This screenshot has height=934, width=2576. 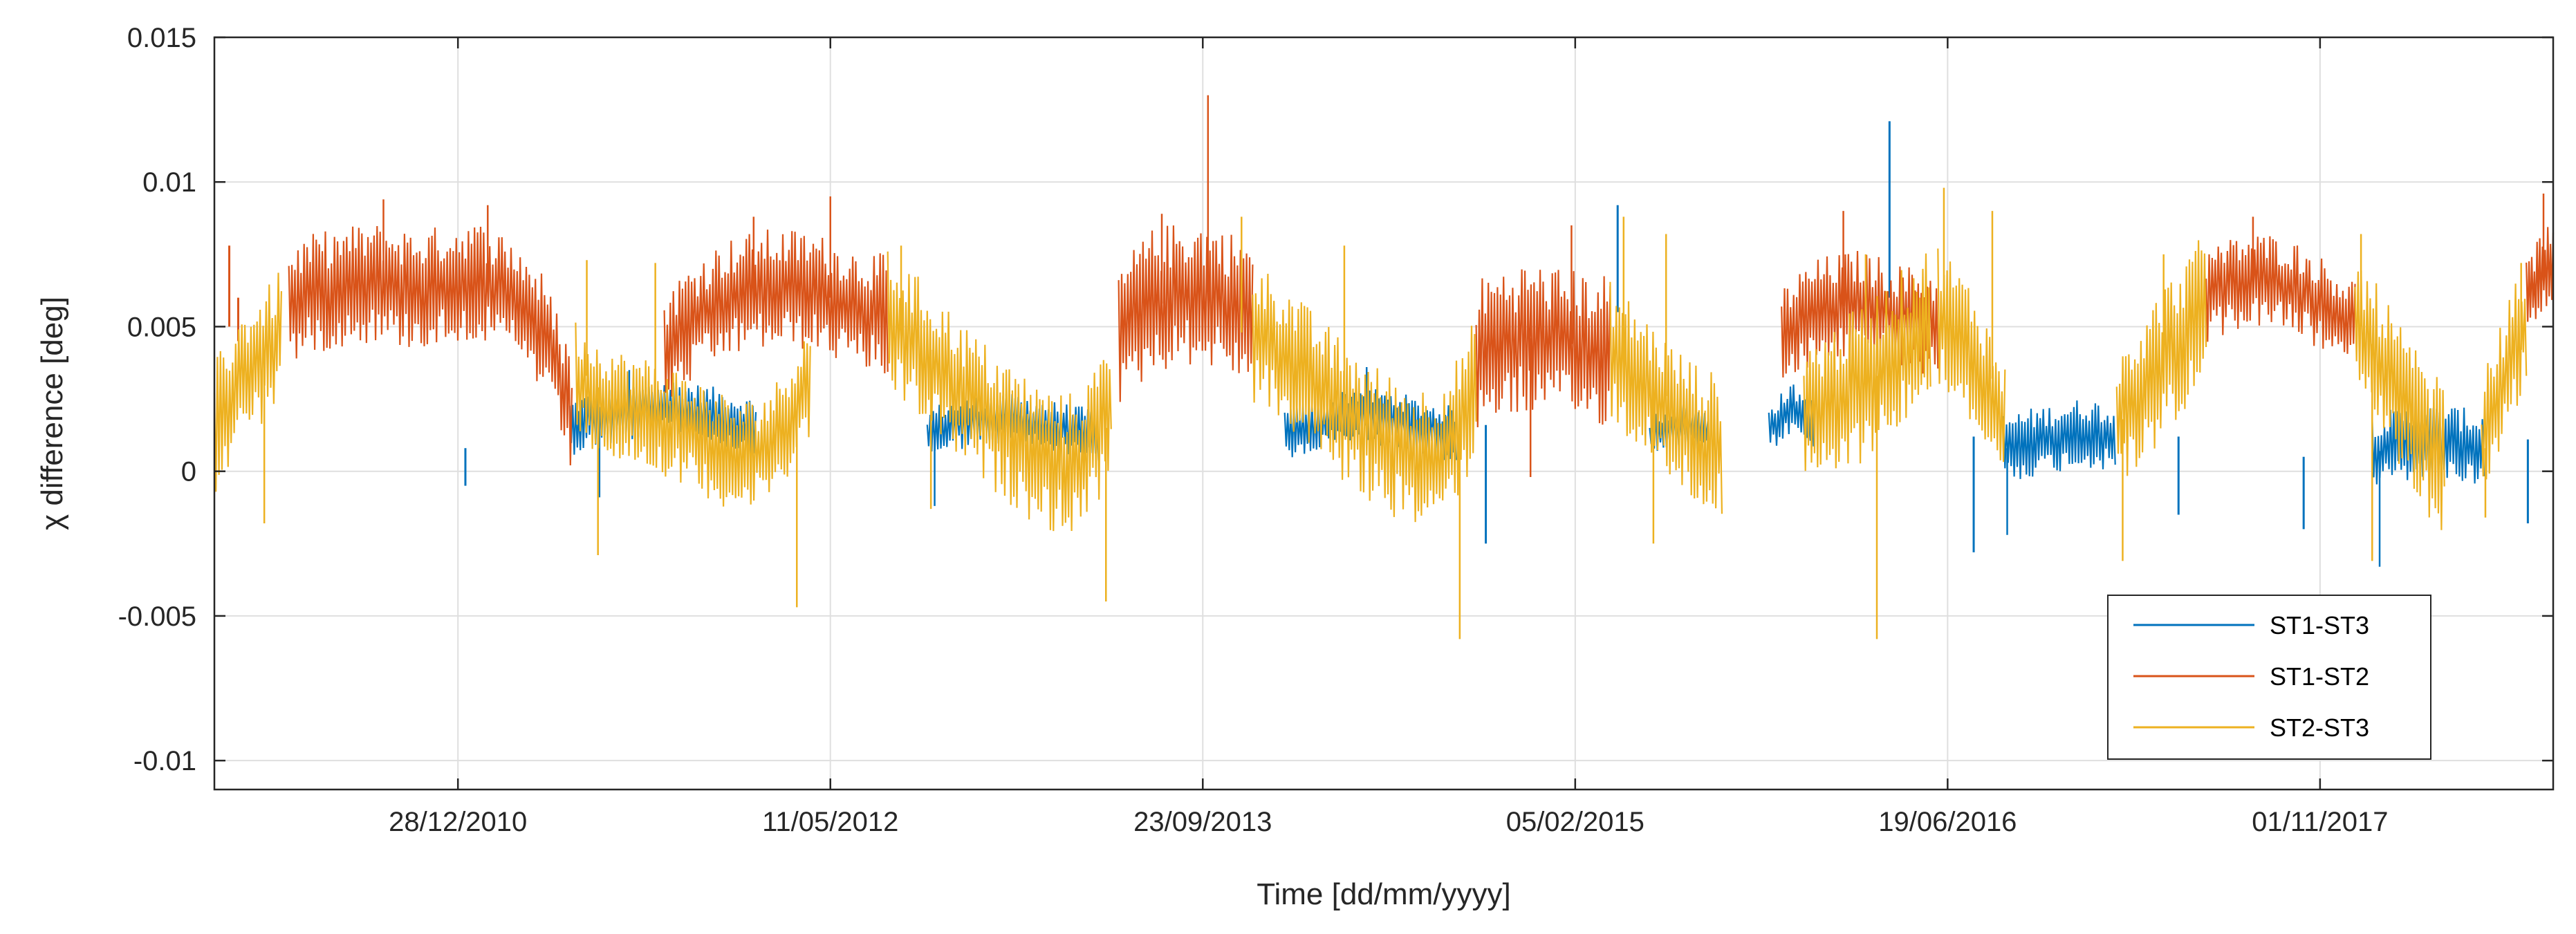 I want to click on legend-label: ST1-ST3, so click(x=2320, y=625).